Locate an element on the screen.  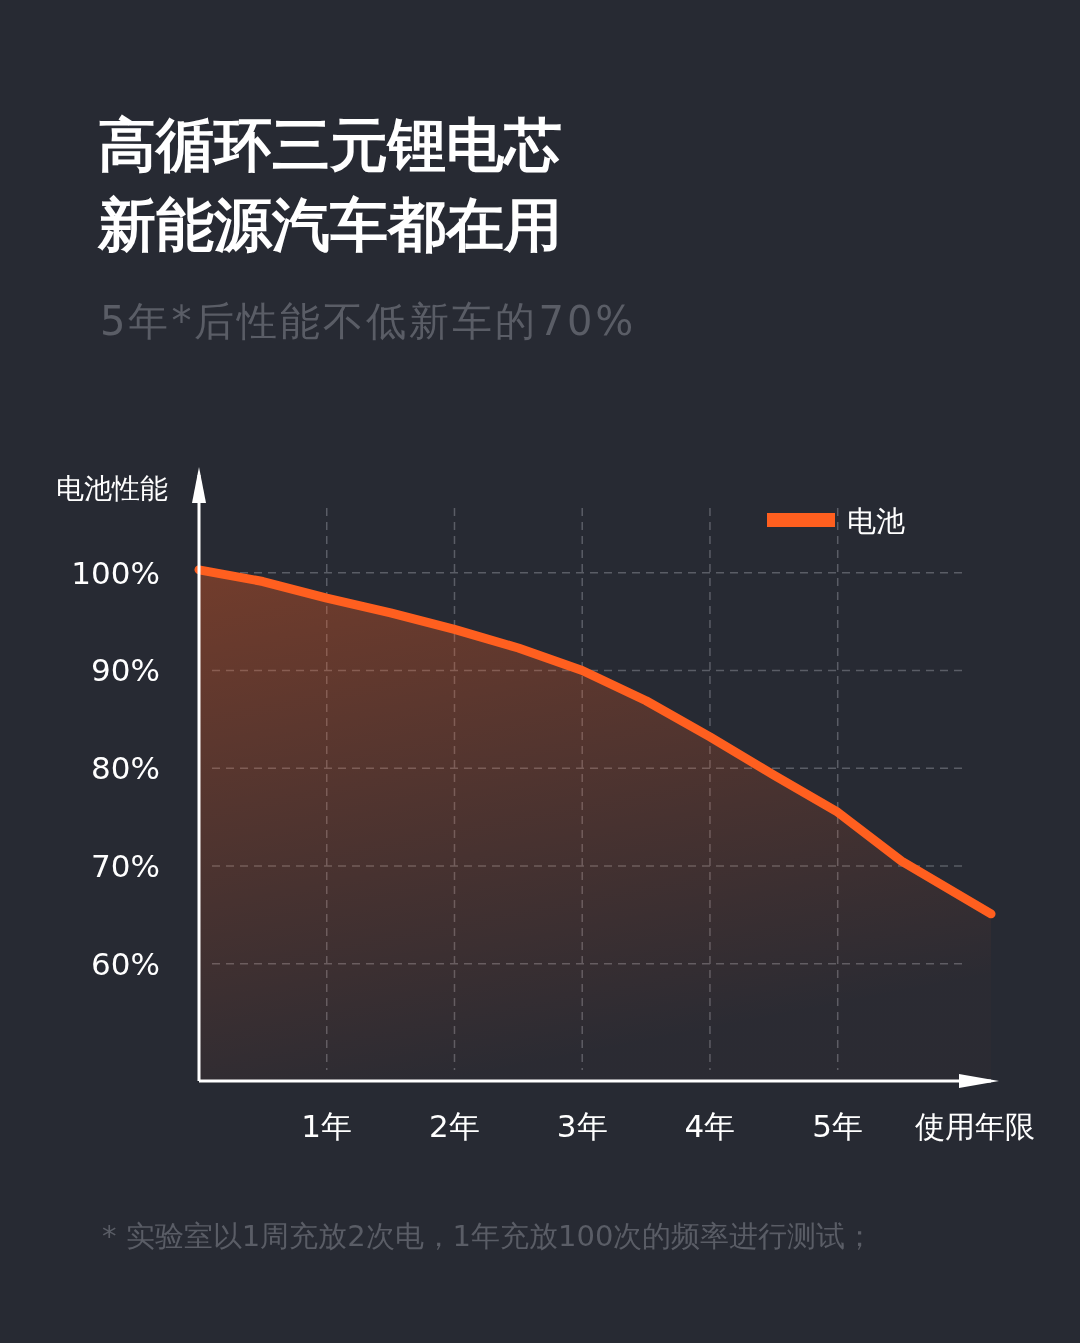
x-tick-label: 1年 is located at coordinates (327, 1126).